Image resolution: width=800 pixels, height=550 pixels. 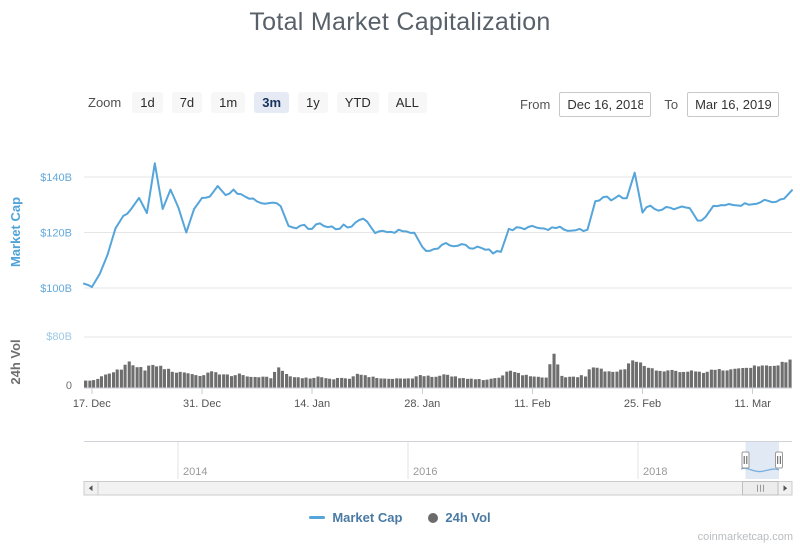 What do you see at coordinates (56, 234) in the screenshot?
I see `mc-ytick-label: $120B` at bounding box center [56, 234].